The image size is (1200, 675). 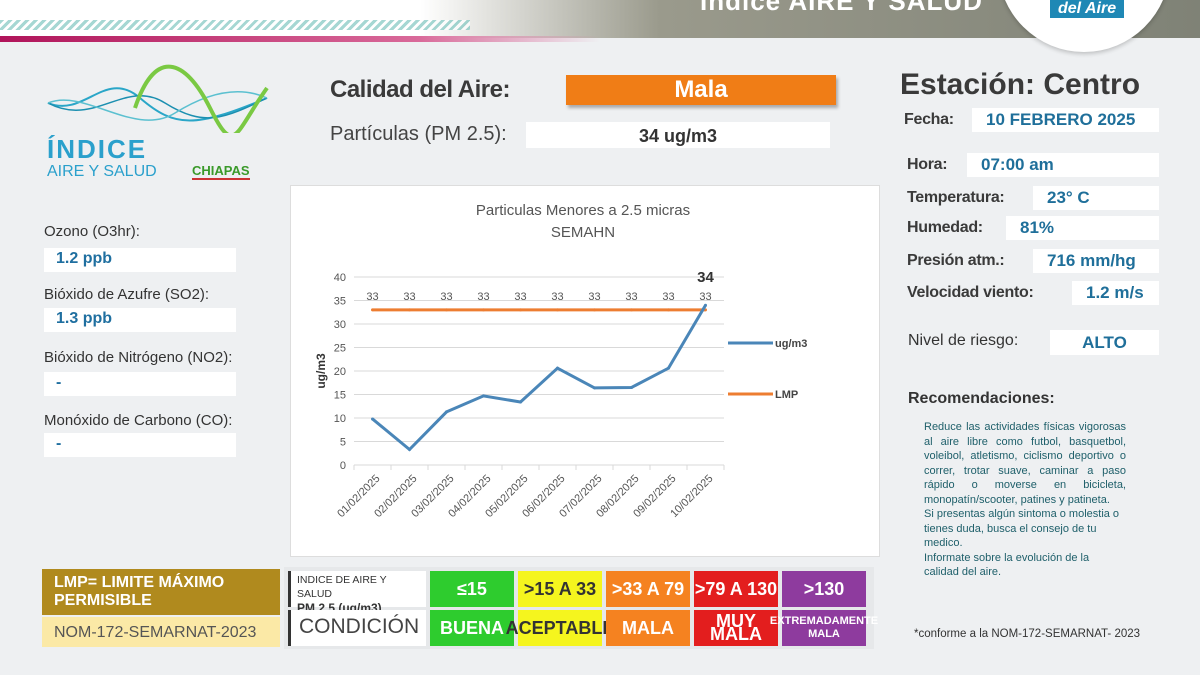 What do you see at coordinates (956, 197) in the screenshot?
I see `station-field-label: Temperatura:` at bounding box center [956, 197].